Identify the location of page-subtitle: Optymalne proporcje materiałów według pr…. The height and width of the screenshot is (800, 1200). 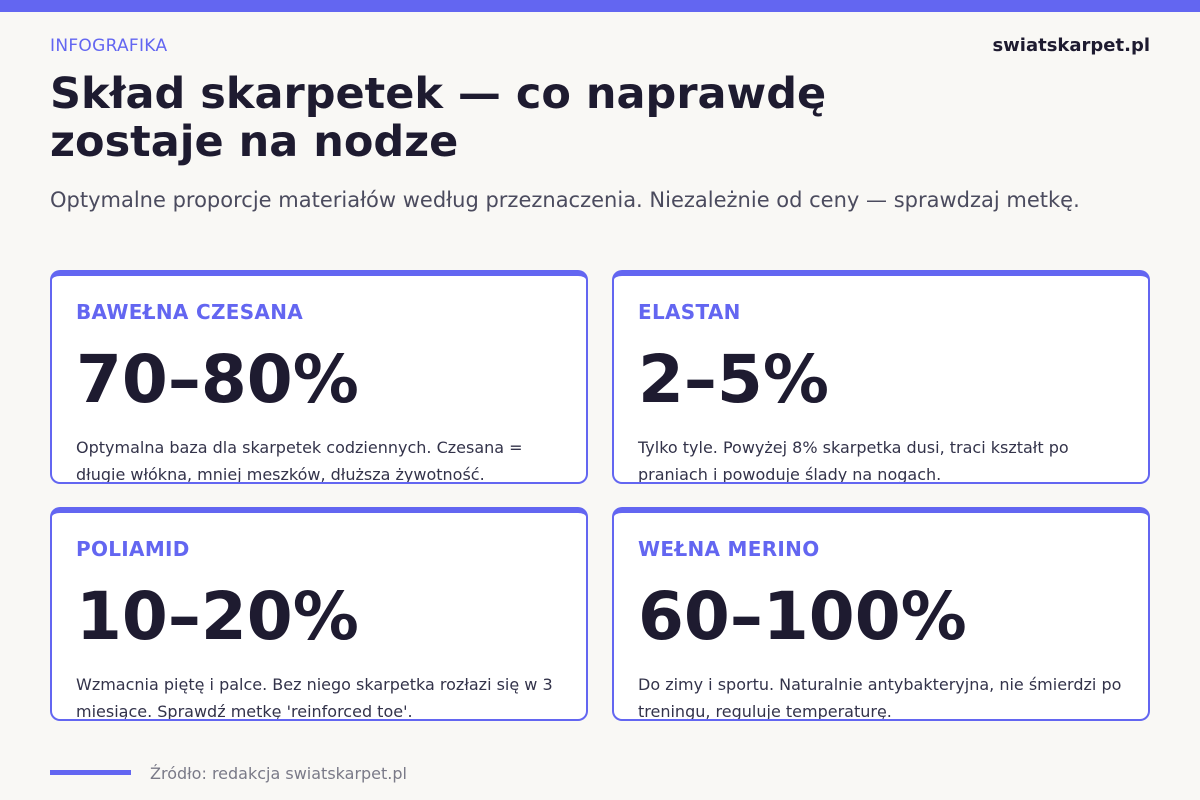
(565, 200).